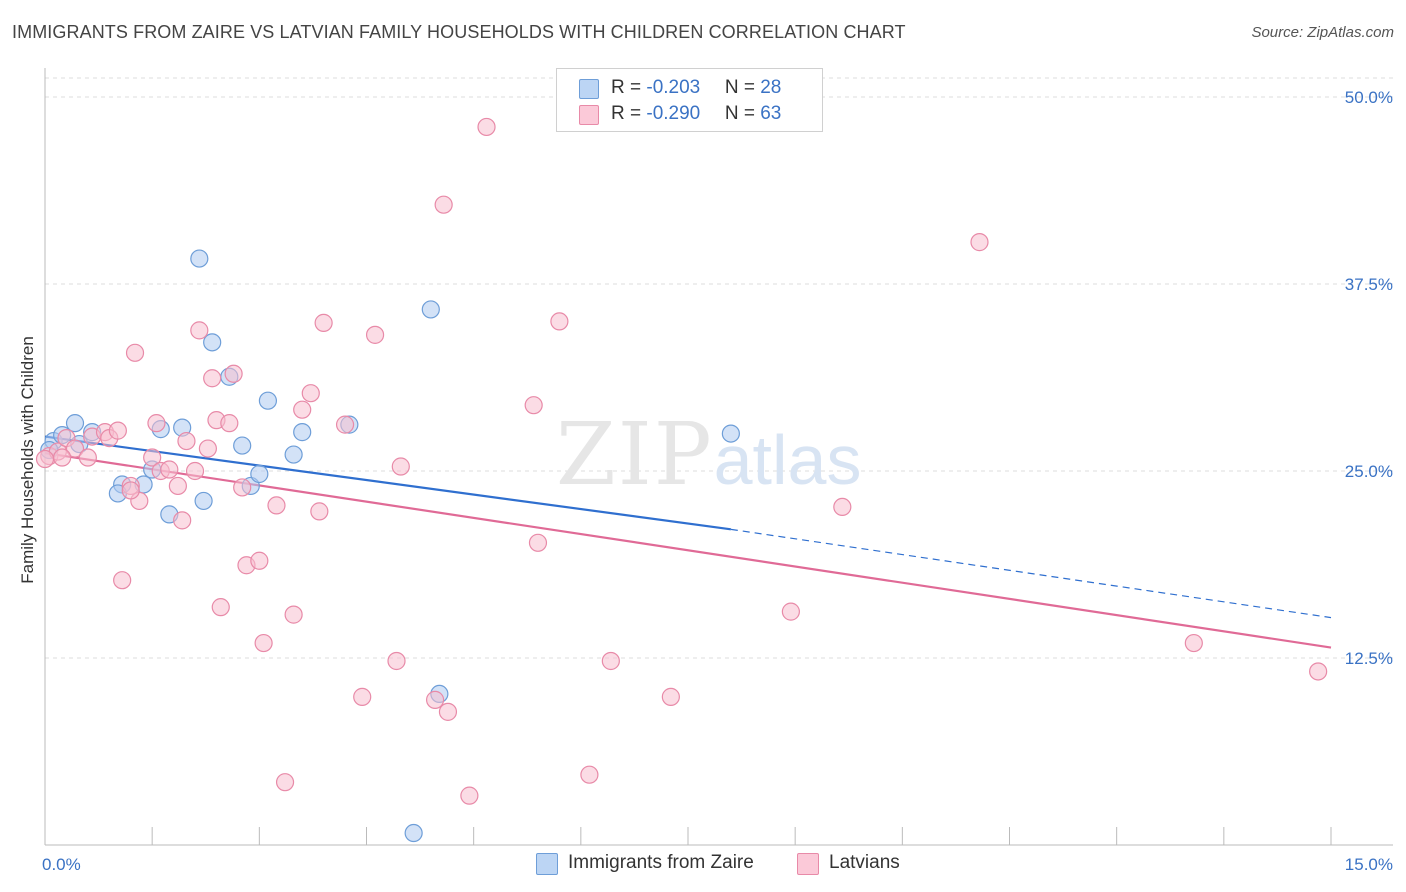 The image size is (1406, 892). I want to click on bottom-legend-swatch-zaire, so click(547, 864).